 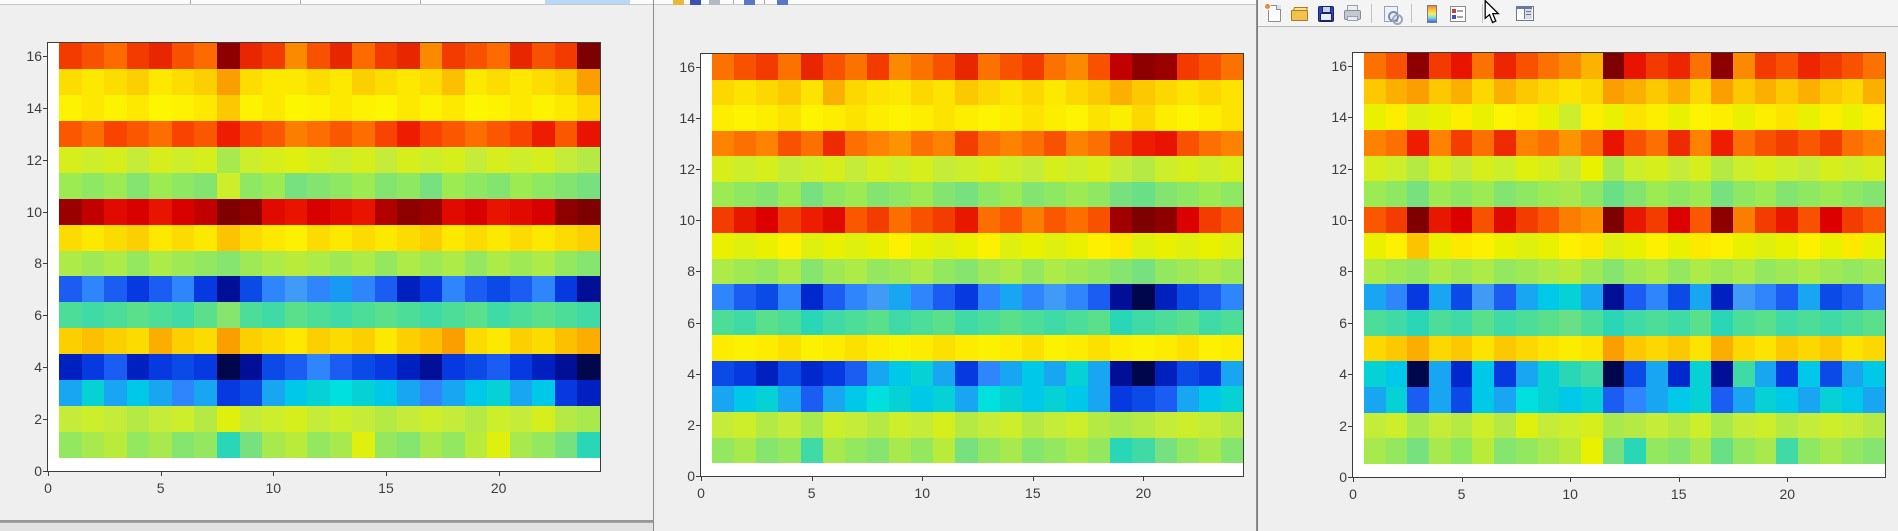 I want to click on y-tick-label: 8, so click(x=38, y=263).